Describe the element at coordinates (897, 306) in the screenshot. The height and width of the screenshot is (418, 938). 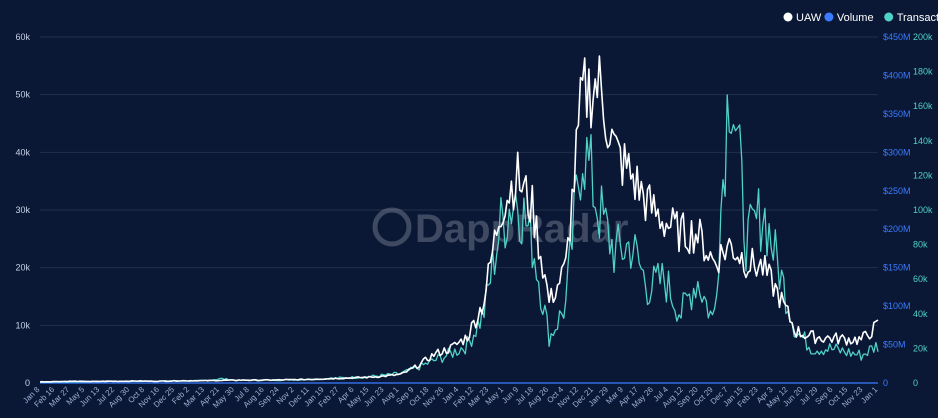
I see `y-right-volume-tick-label: $100M` at that location.